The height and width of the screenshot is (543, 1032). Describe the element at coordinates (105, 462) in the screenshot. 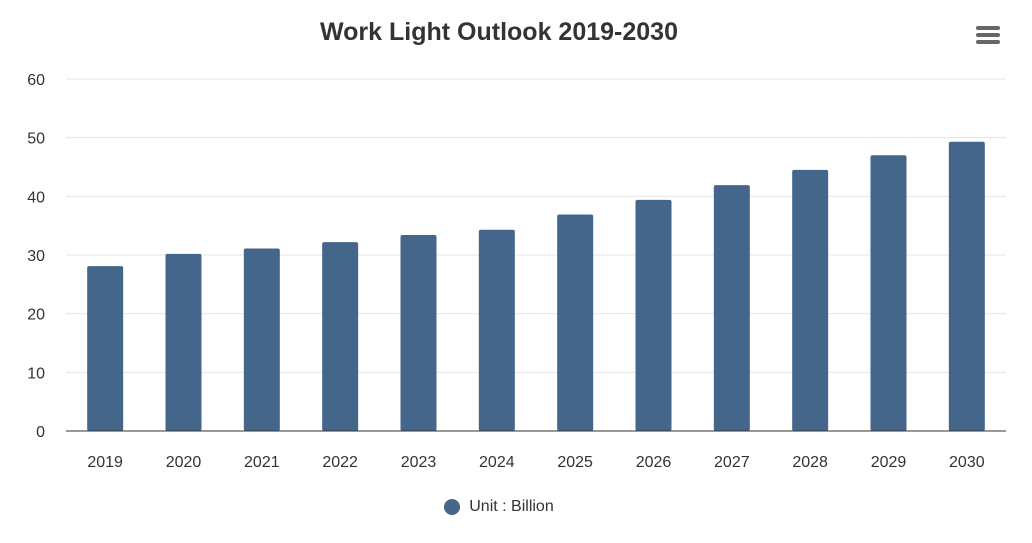

I see `x-tick-label-2019: 2019` at that location.